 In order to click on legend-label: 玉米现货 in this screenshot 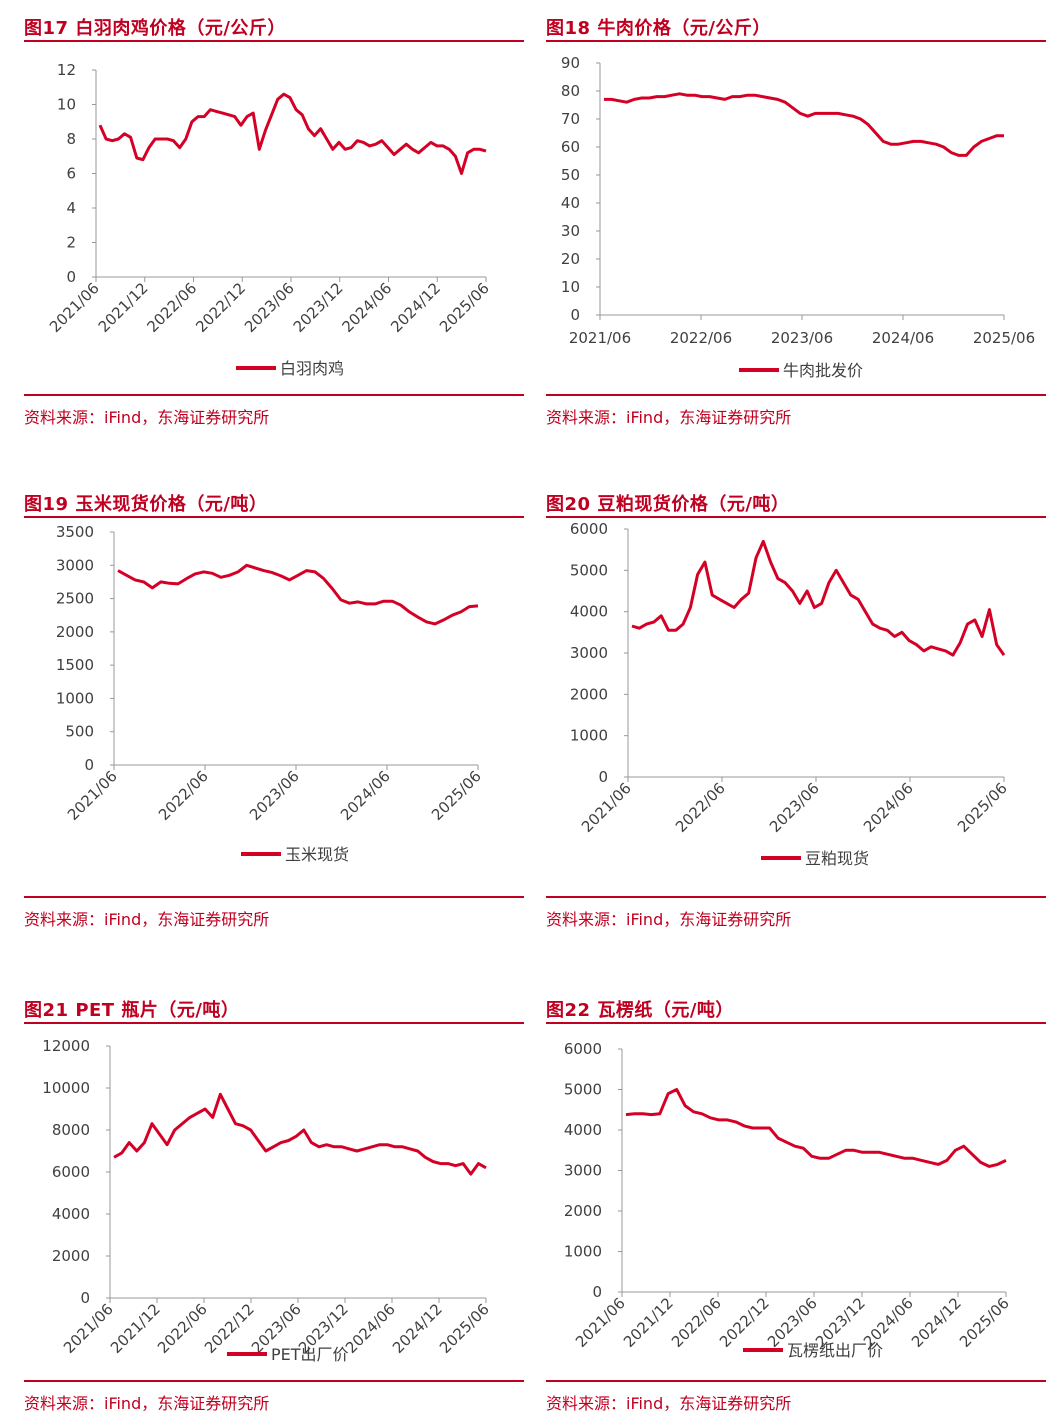, I will do `click(317, 854)`.